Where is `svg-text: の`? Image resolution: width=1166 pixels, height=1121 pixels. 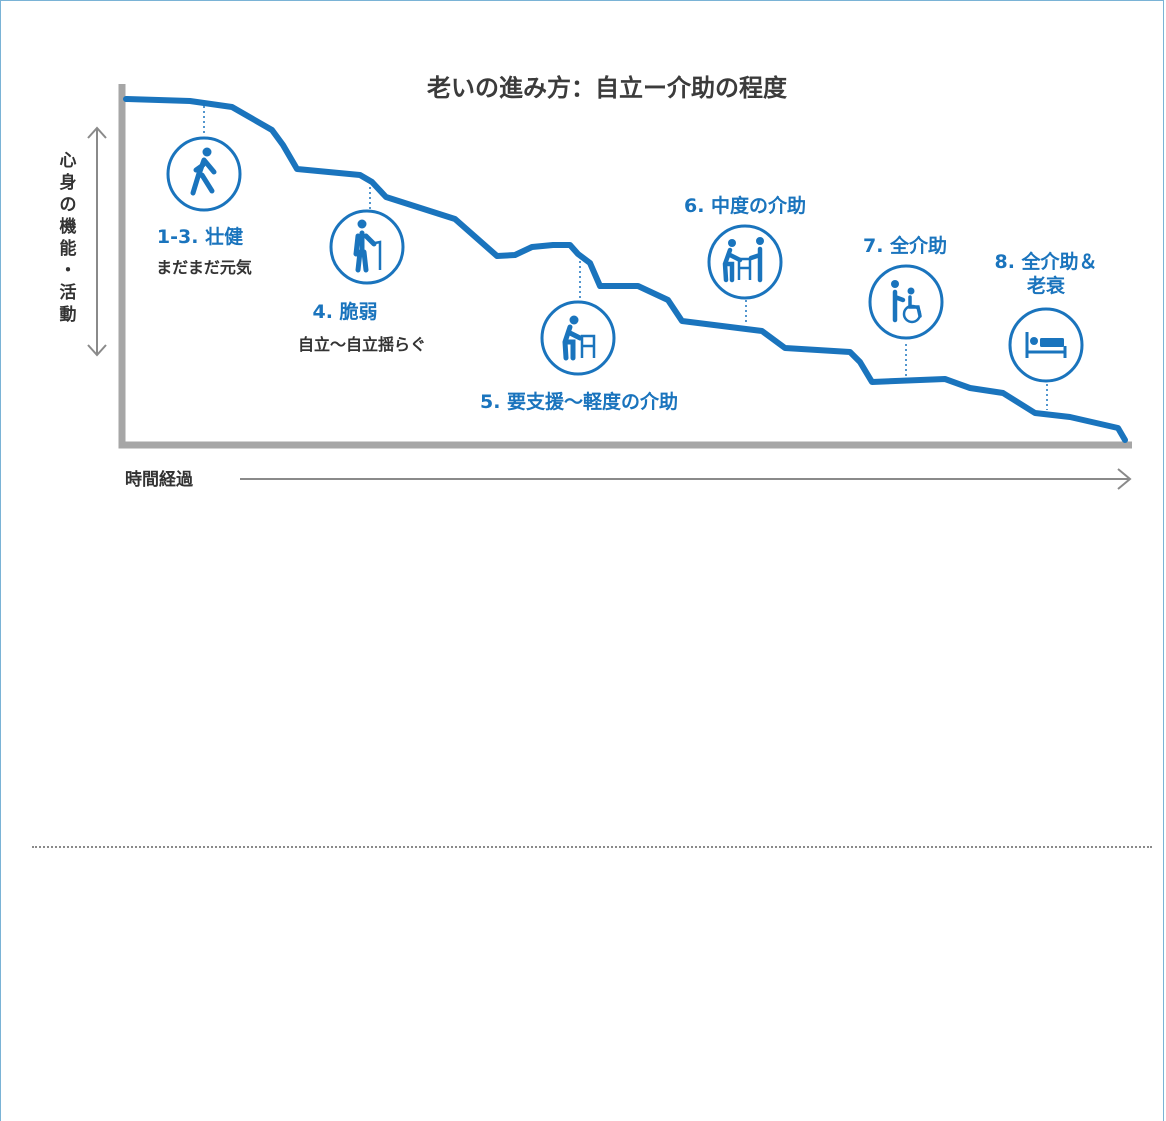 svg-text: の is located at coordinates (68, 205).